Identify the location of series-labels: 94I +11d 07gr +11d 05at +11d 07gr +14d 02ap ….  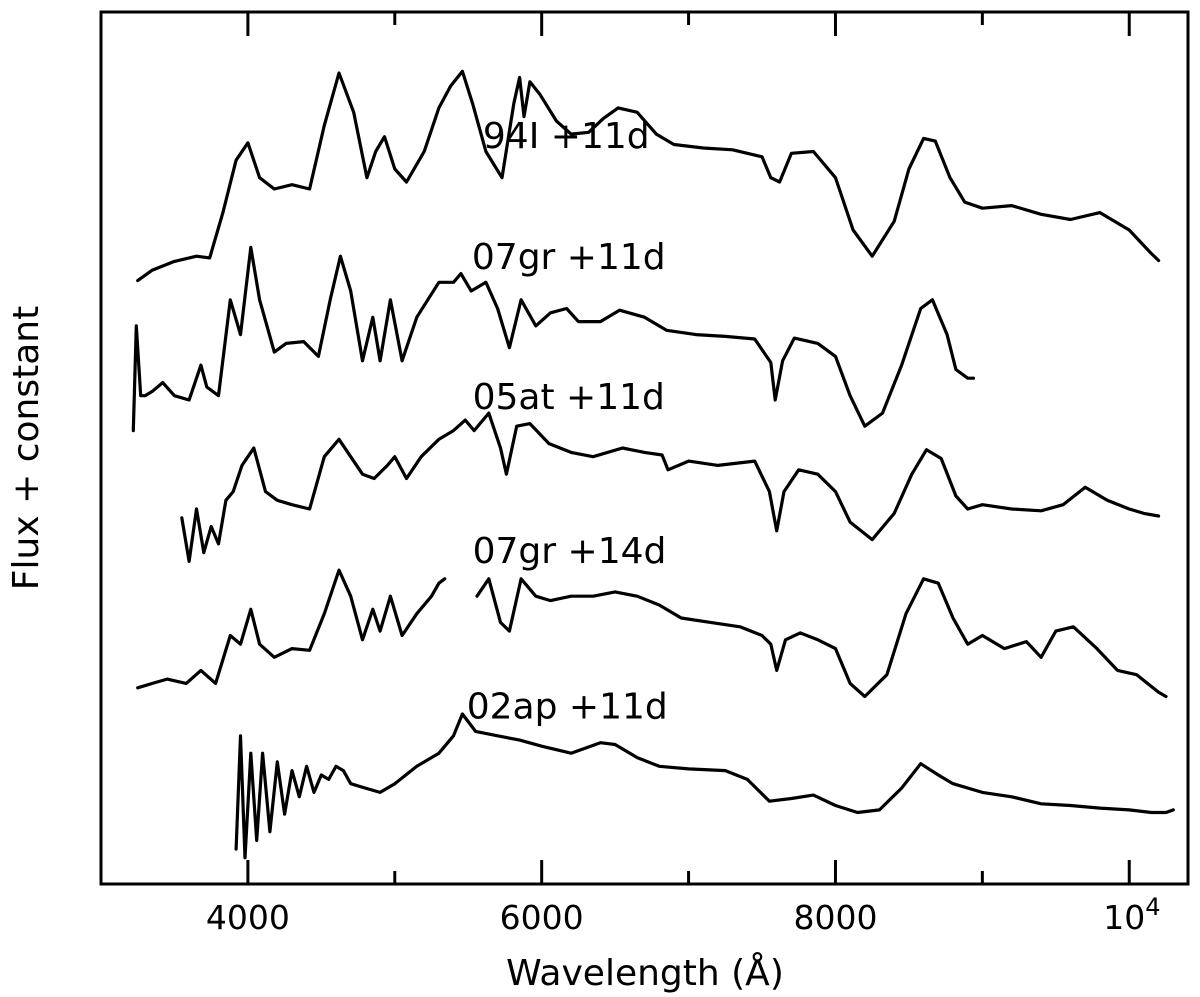
(567, 421).